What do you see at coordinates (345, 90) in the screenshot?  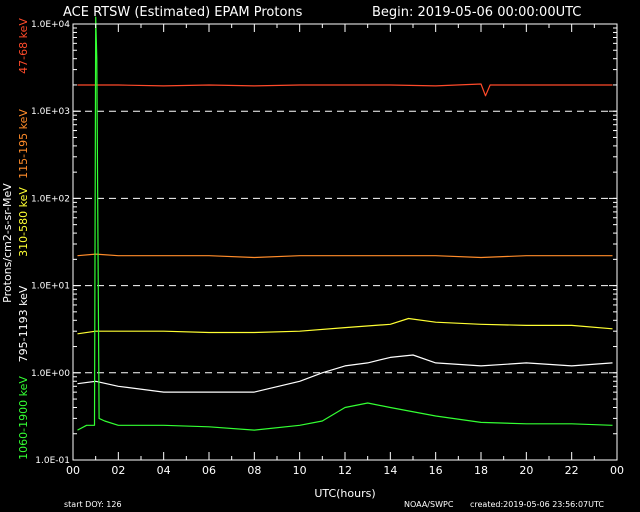 I see `series-line-47-68-kev` at bounding box center [345, 90].